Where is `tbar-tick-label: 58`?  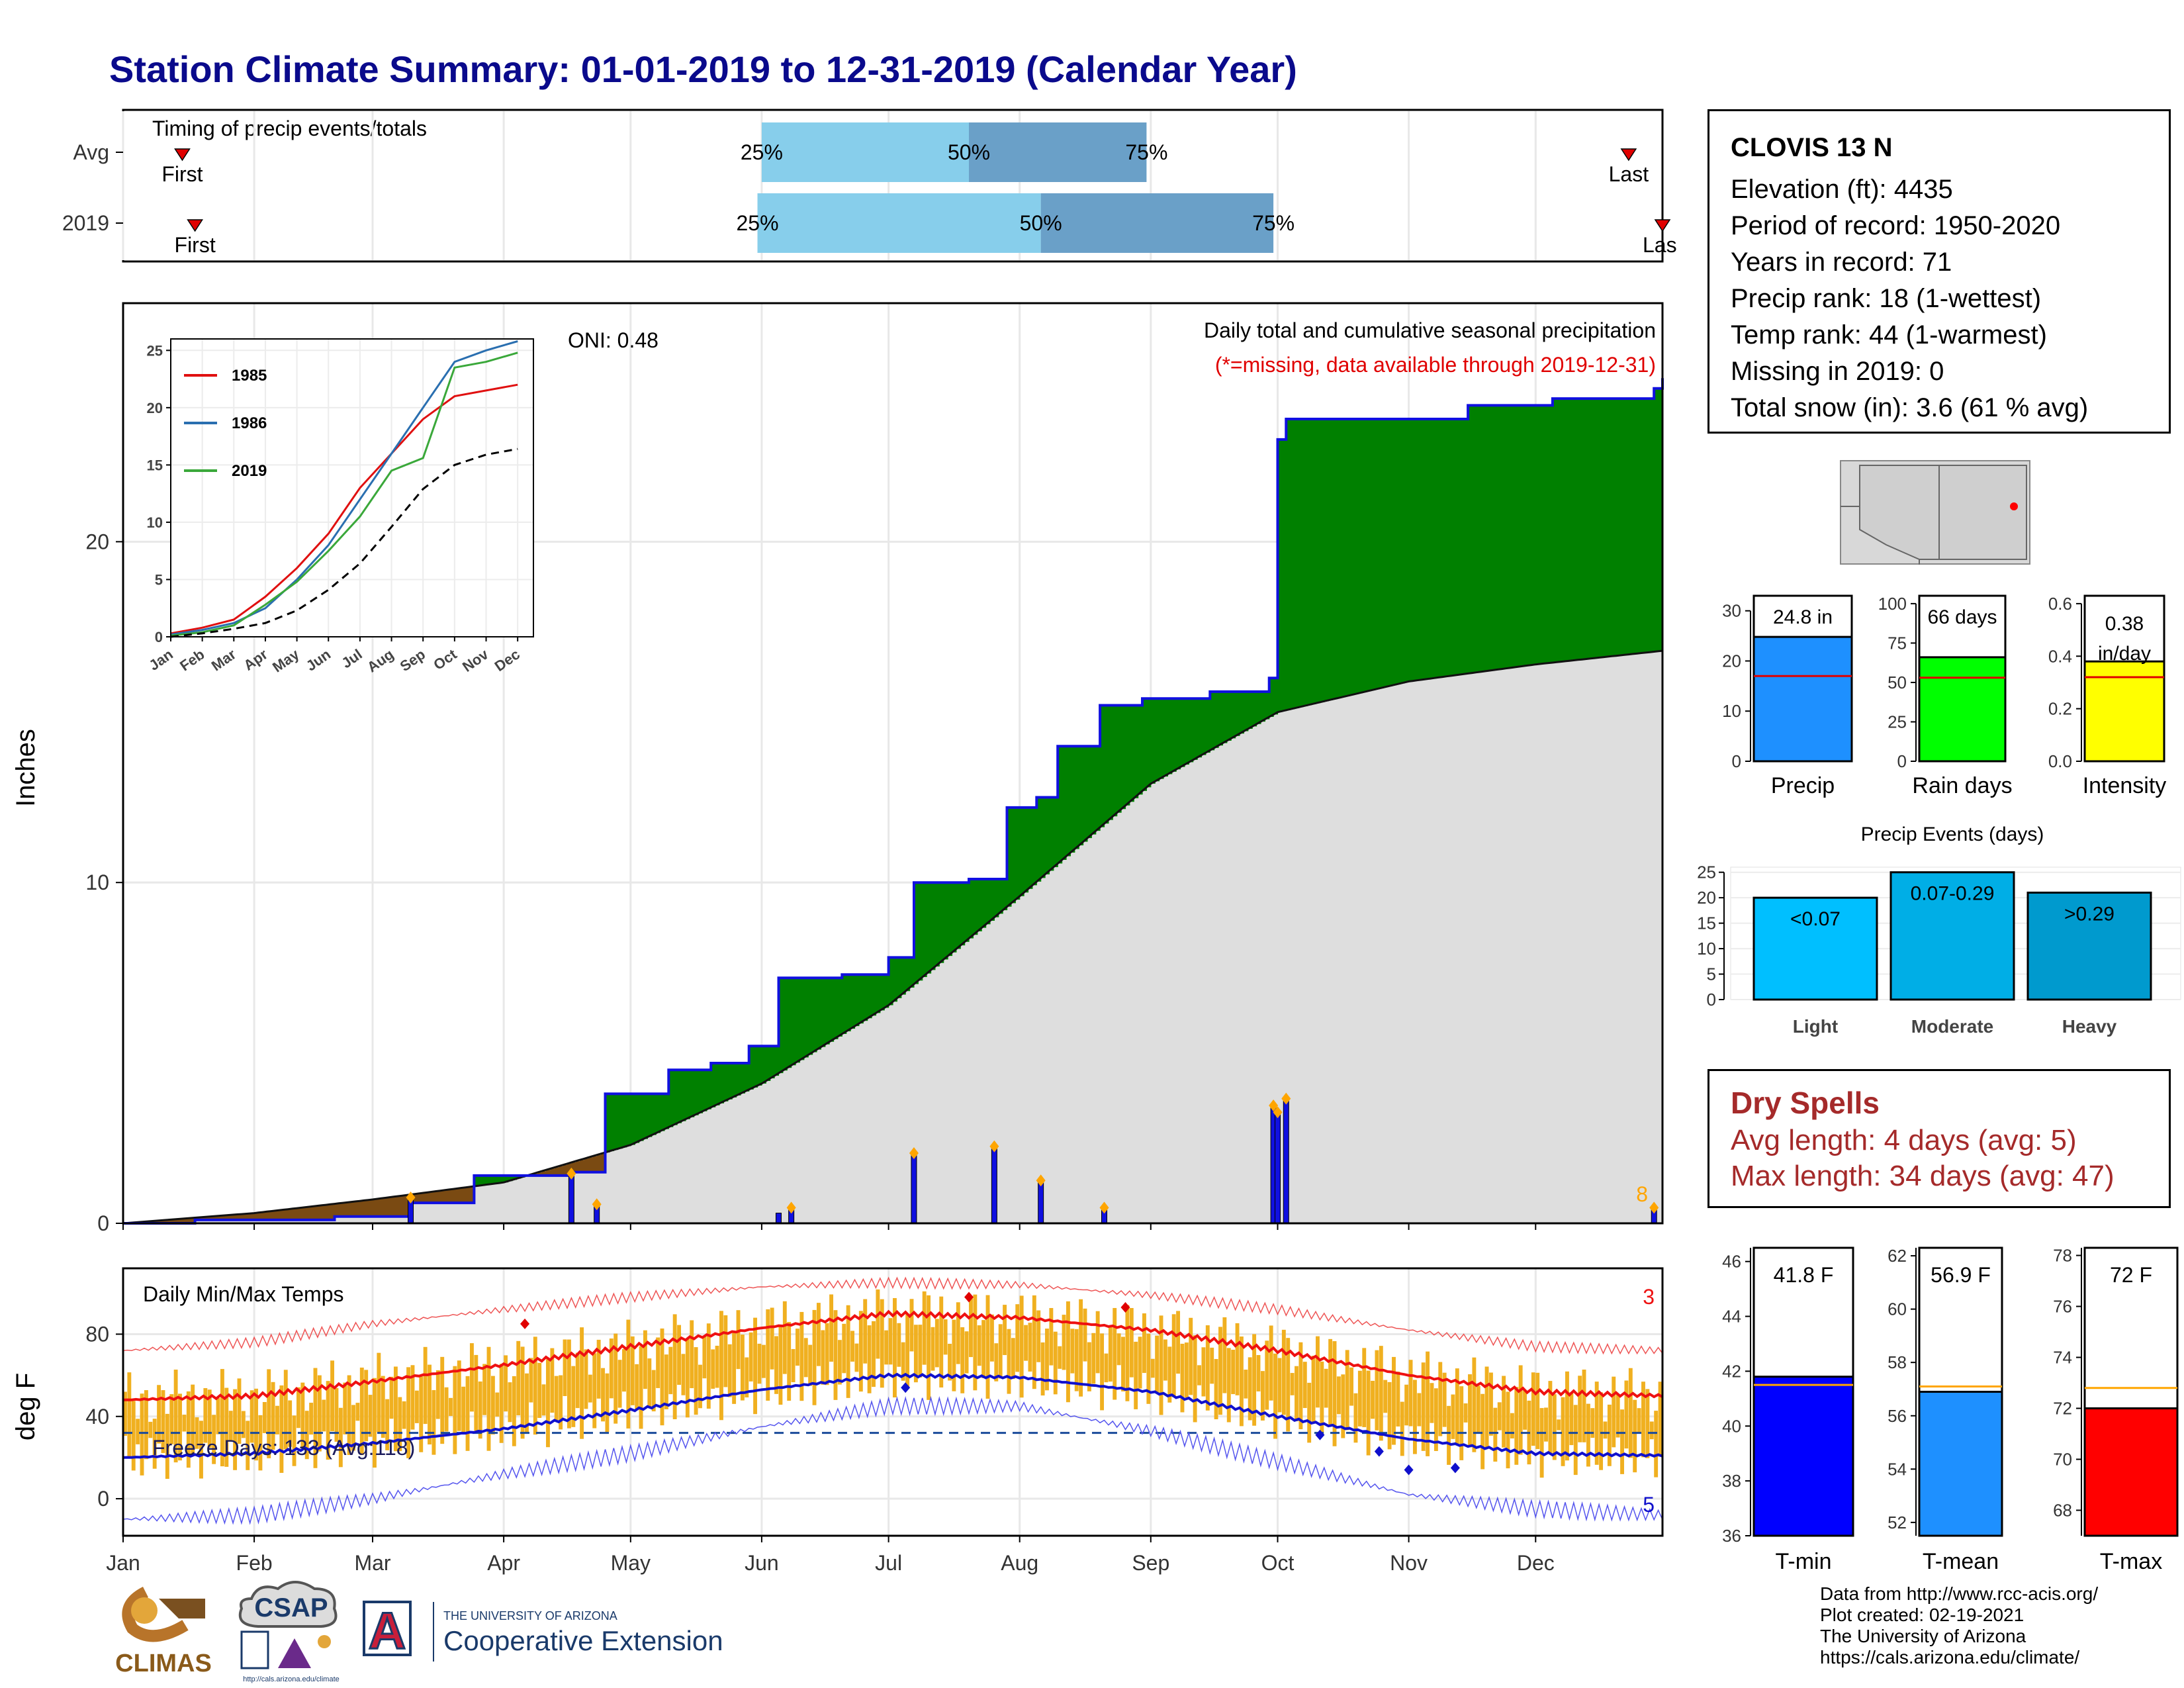 tbar-tick-label: 58 is located at coordinates (1897, 1362).